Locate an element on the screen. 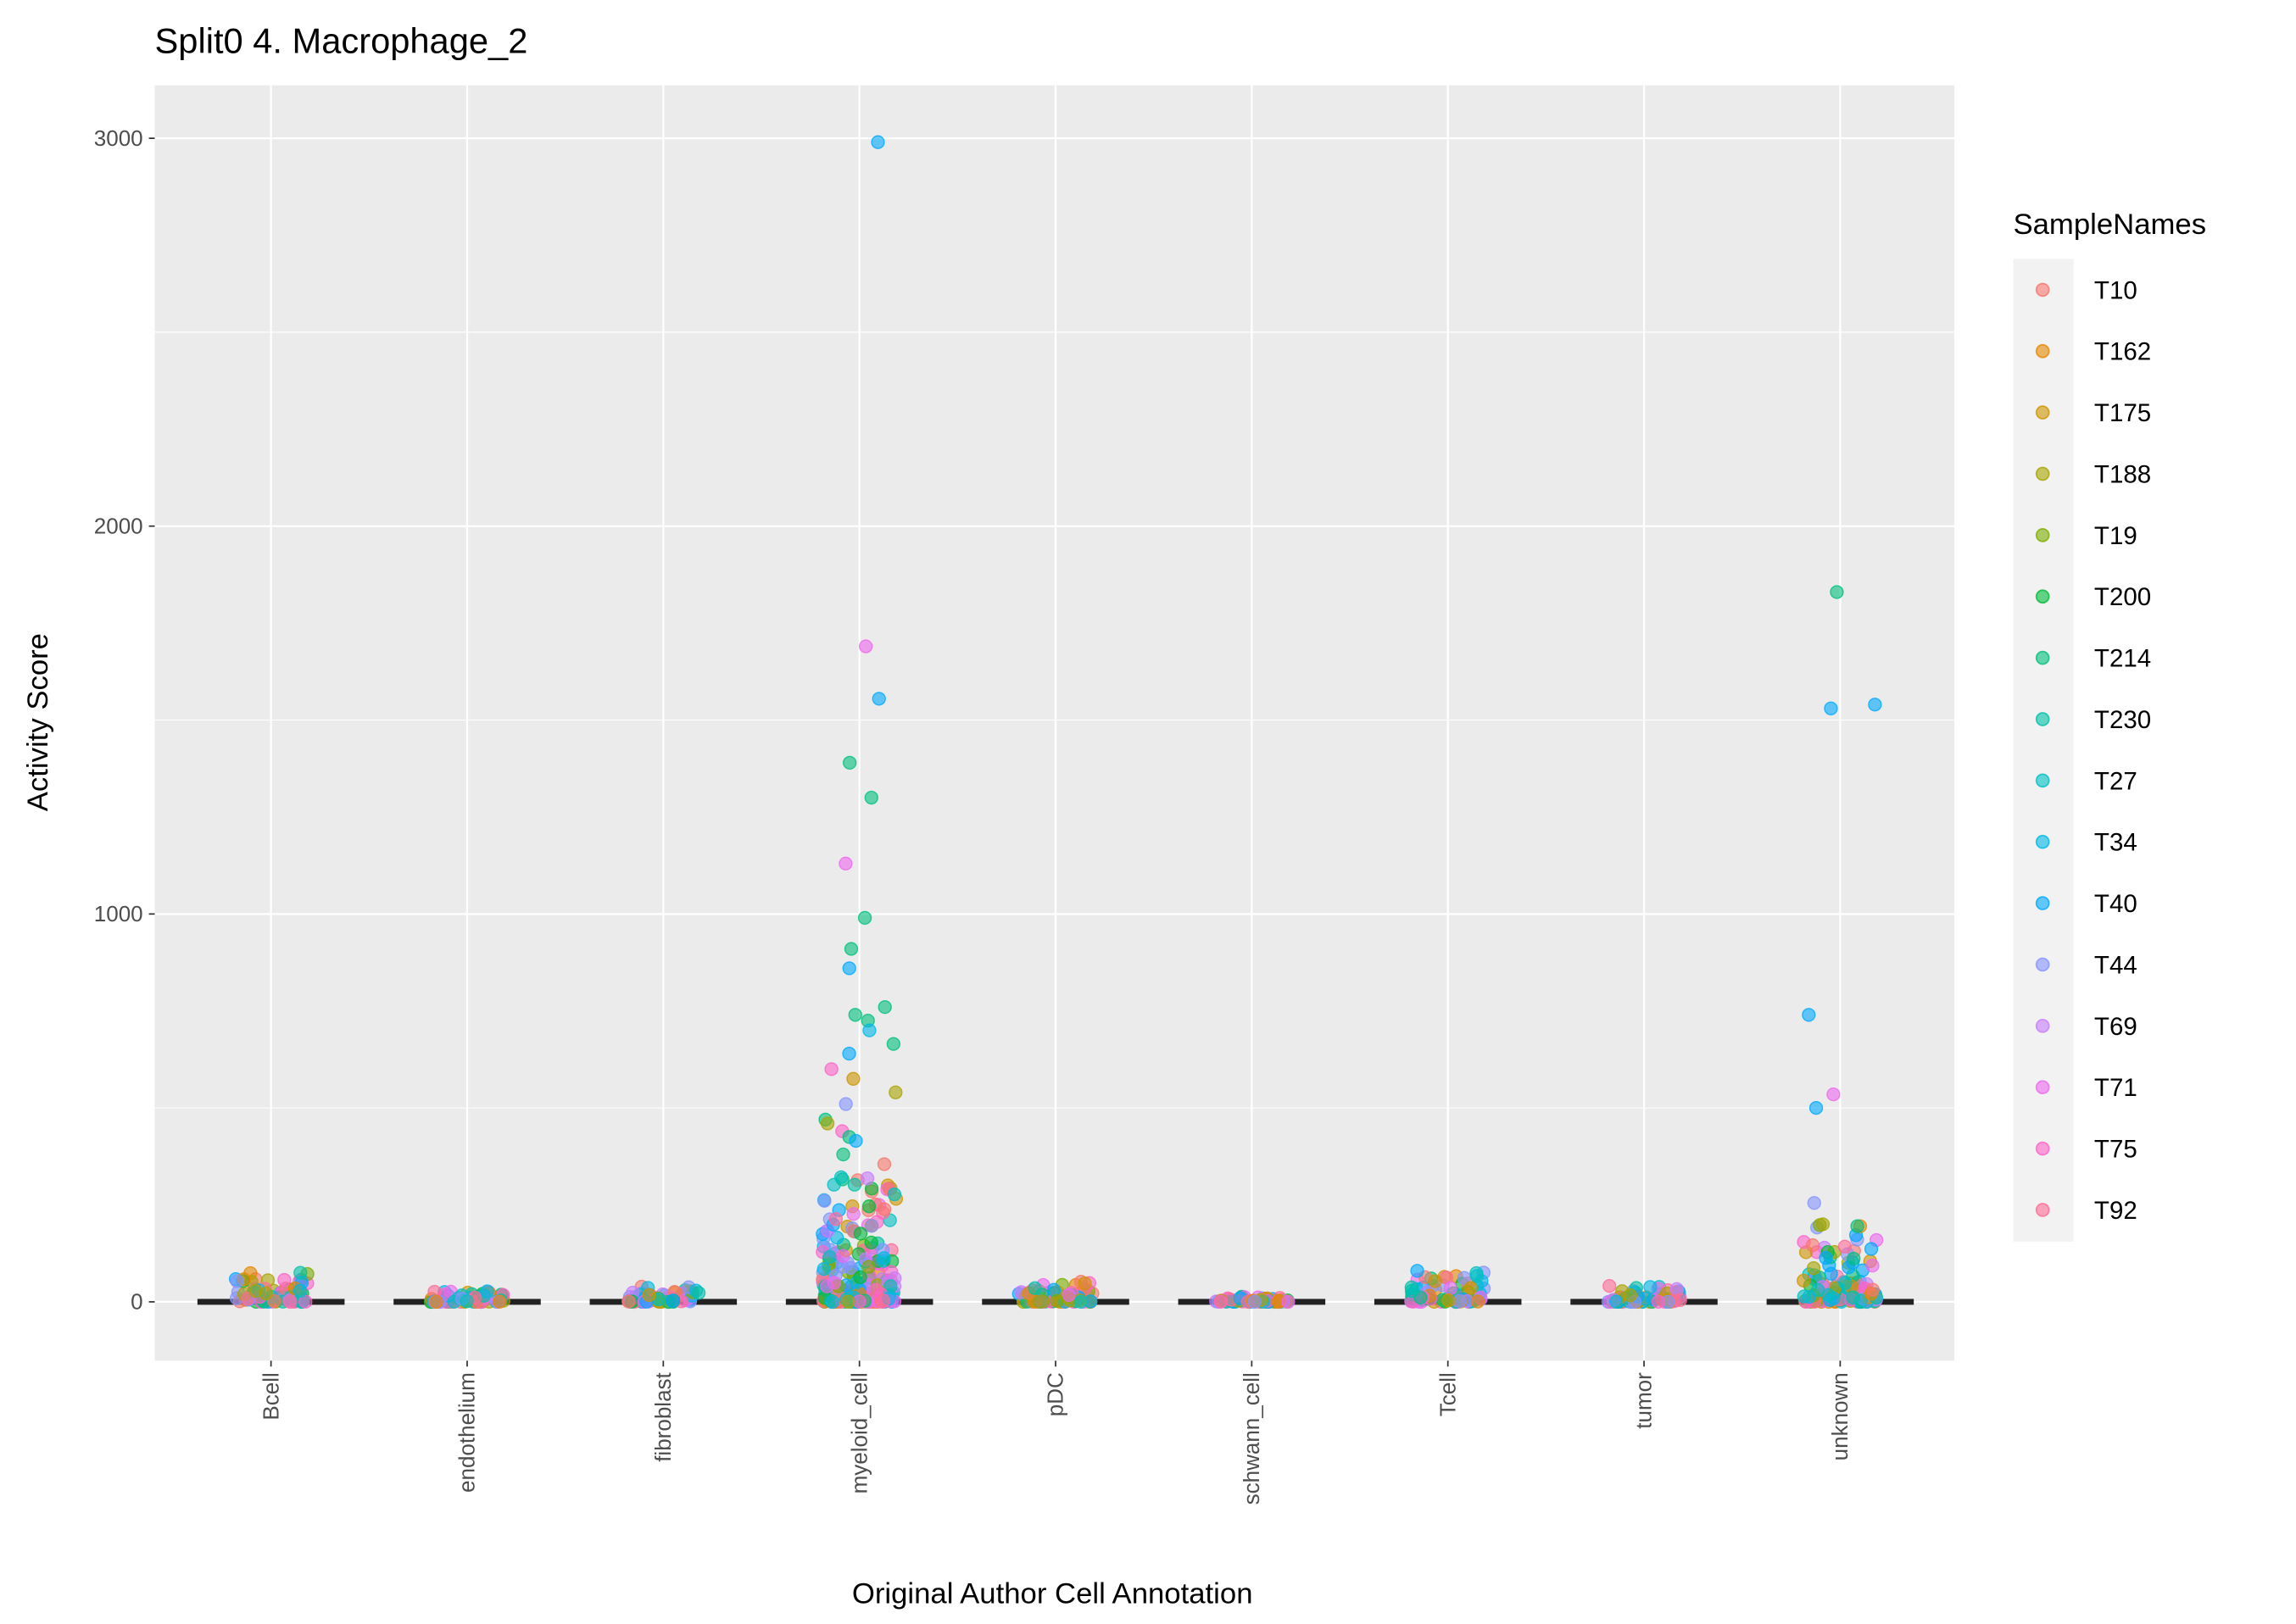  y-tick-label: 2000 is located at coordinates (118, 525).